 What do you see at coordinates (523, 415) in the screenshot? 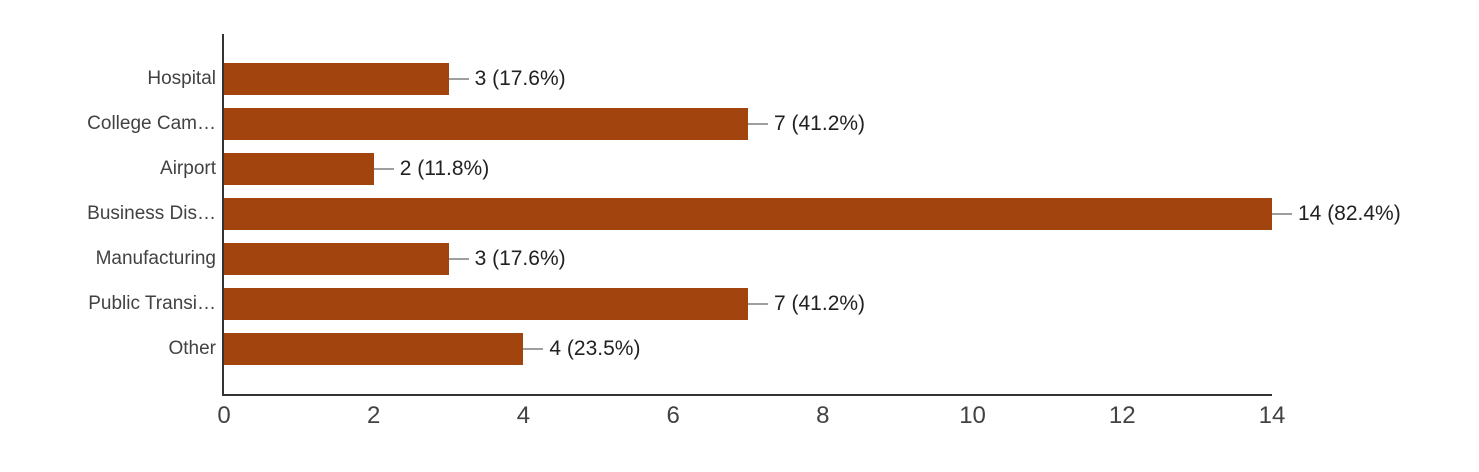
I see `x-tick-label: 4` at bounding box center [523, 415].